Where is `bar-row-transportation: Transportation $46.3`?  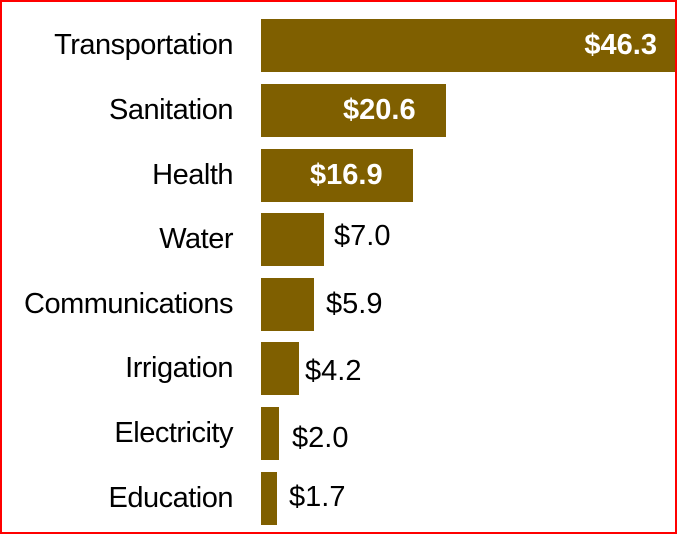 bar-row-transportation: Transportation $46.3 is located at coordinates (338, 45).